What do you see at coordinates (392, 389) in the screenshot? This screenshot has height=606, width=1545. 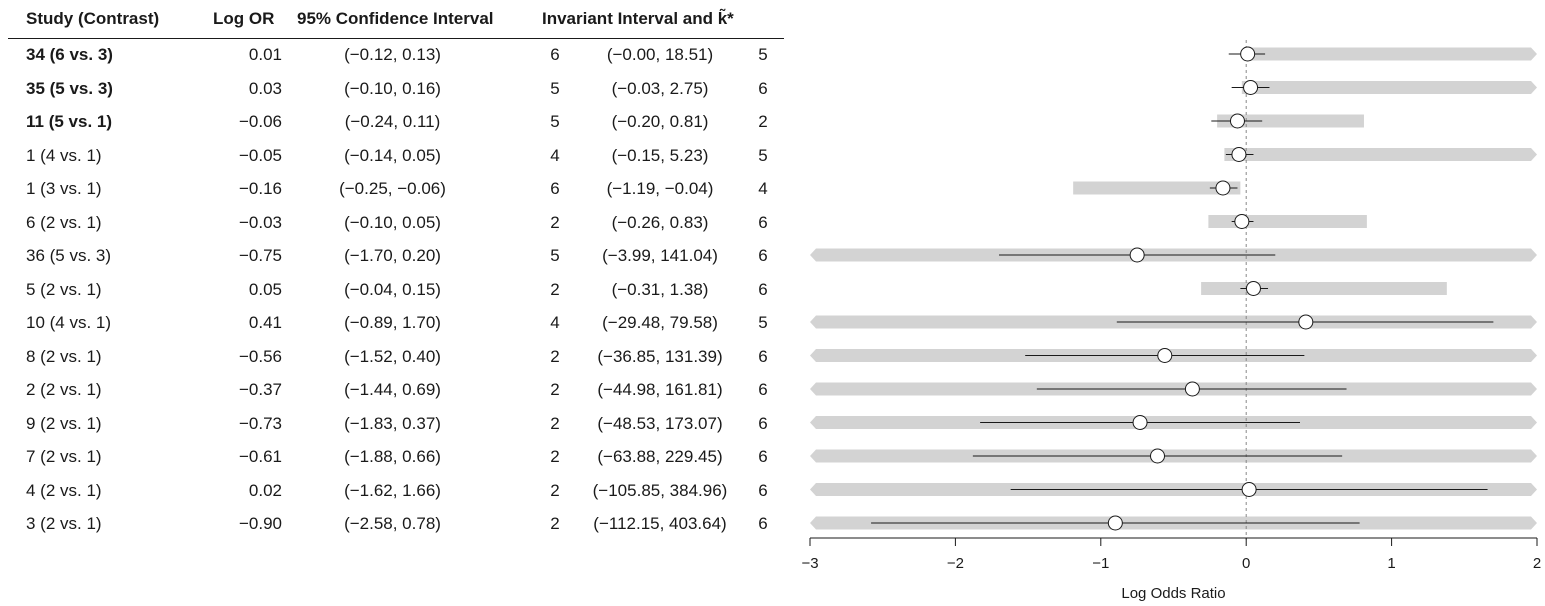 I see `cell-confidence-interval: (−1.44, 0.69)` at bounding box center [392, 389].